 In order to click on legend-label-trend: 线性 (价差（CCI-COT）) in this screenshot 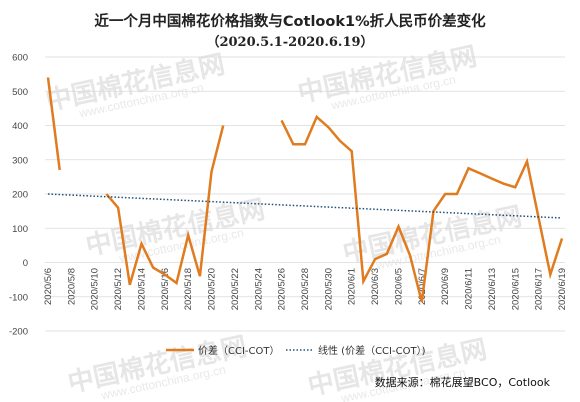, I will do `click(372, 350)`.